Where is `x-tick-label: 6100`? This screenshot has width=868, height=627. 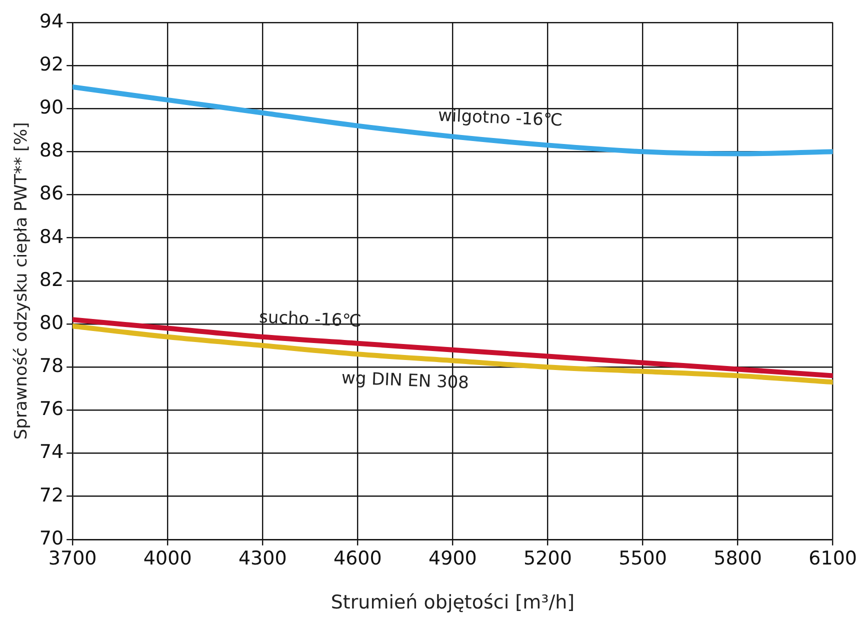 x-tick-label: 6100 is located at coordinates (833, 559).